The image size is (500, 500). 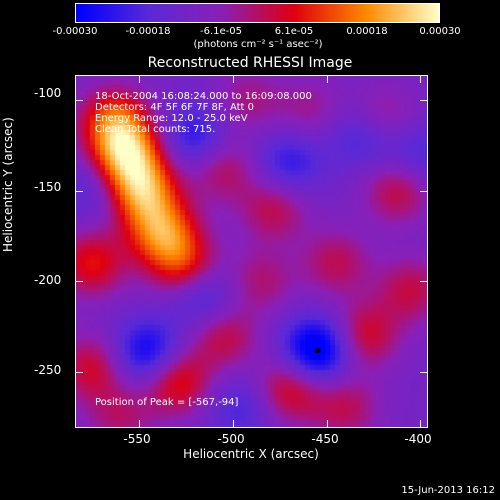 What do you see at coordinates (418, 439) in the screenshot?
I see `x-tick-label: -400` at bounding box center [418, 439].